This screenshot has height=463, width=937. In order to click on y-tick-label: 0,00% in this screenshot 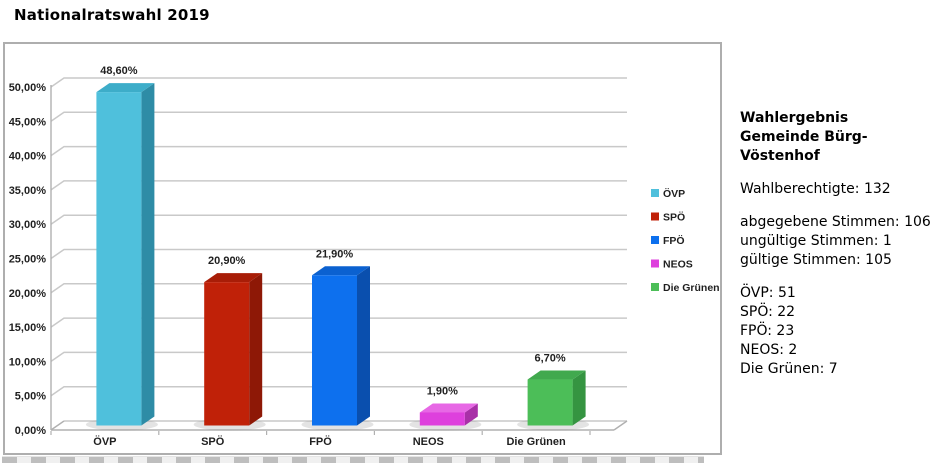, I will do `click(30, 431)`.